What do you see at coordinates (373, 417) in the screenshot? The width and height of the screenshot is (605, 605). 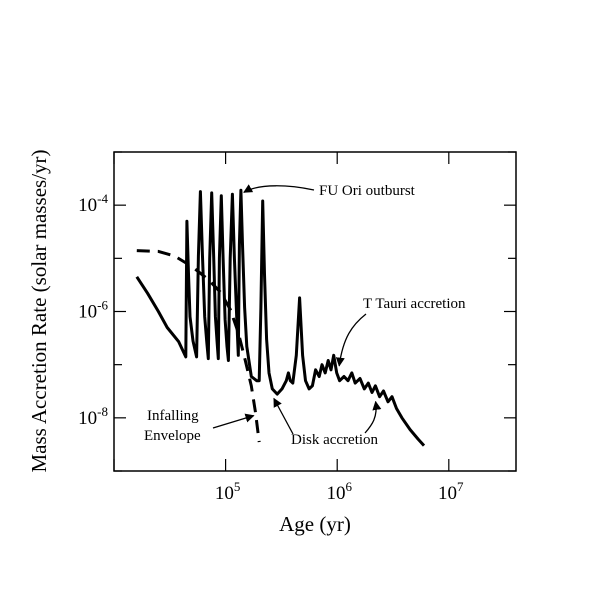 I see `arrow-disk-accretion-right` at bounding box center [373, 417].